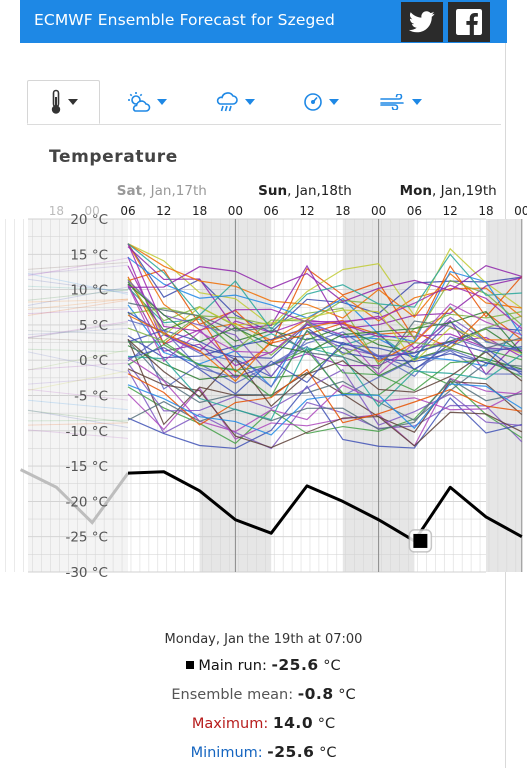  What do you see at coordinates (293, 723) in the screenshot?
I see `maximum-value: 14.0` at bounding box center [293, 723].